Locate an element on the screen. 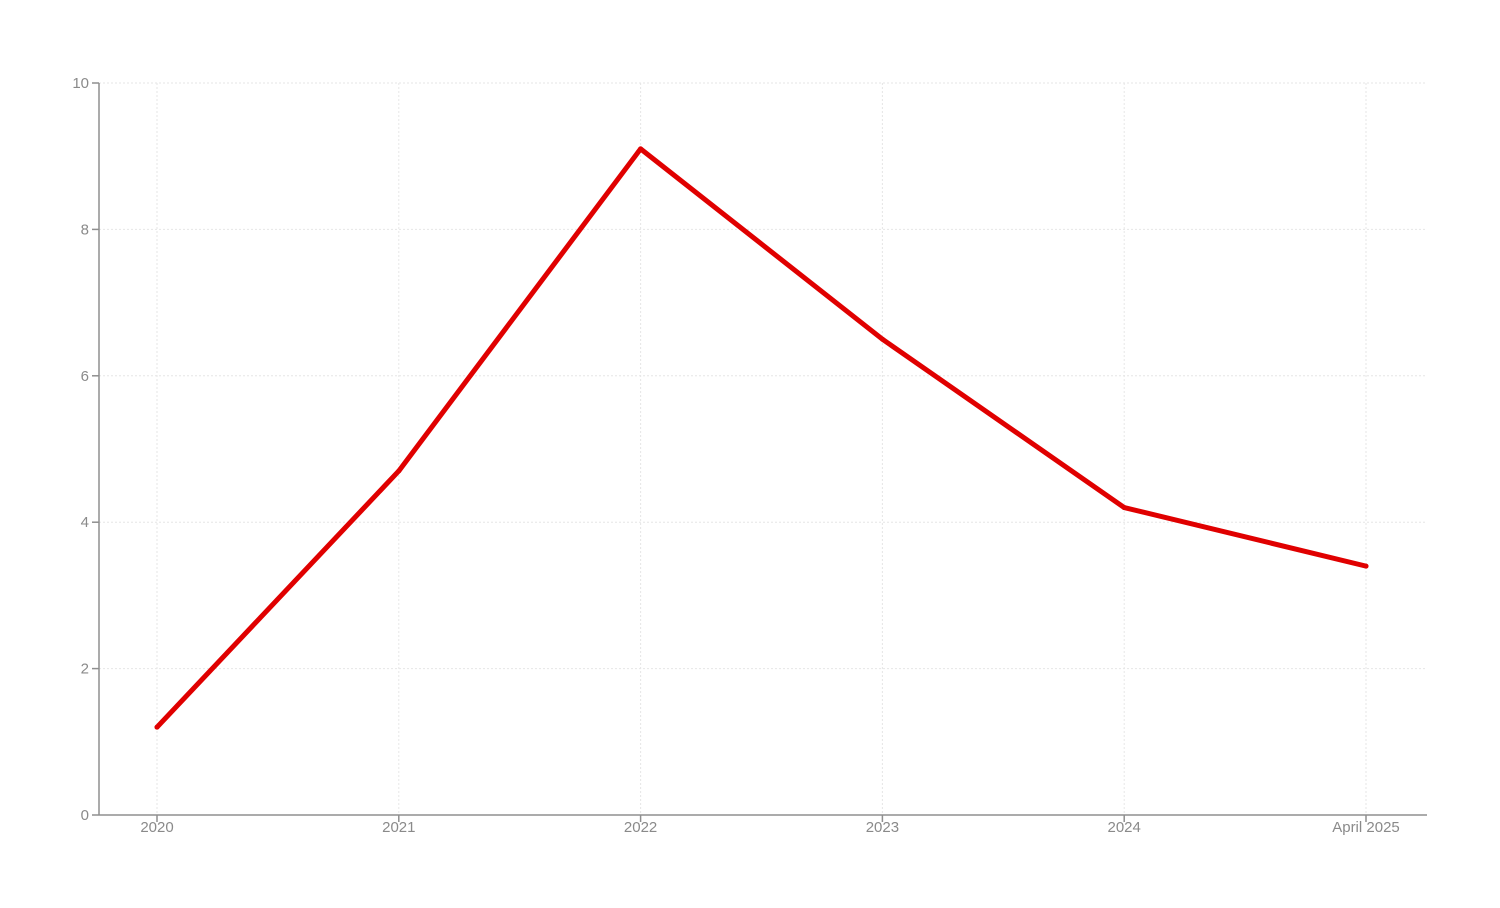  y-axis-ticks: 0 2 4 6 8 10 is located at coordinates (85, 449).